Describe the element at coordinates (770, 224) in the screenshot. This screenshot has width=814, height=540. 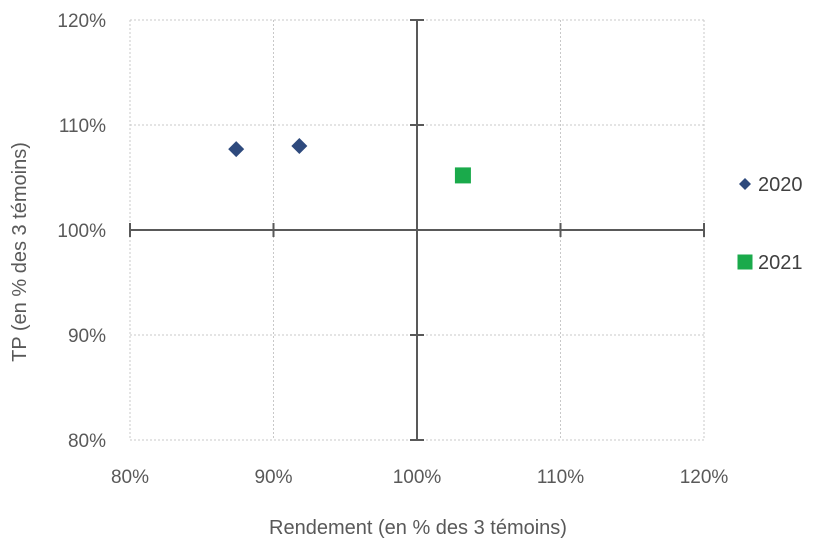
I see `legend: 2020 2021` at that location.